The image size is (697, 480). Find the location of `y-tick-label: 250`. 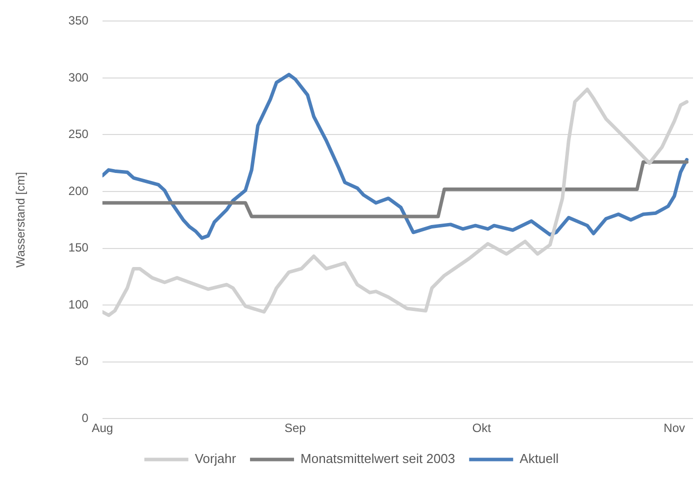

y-tick-label: 250 is located at coordinates (78, 134).